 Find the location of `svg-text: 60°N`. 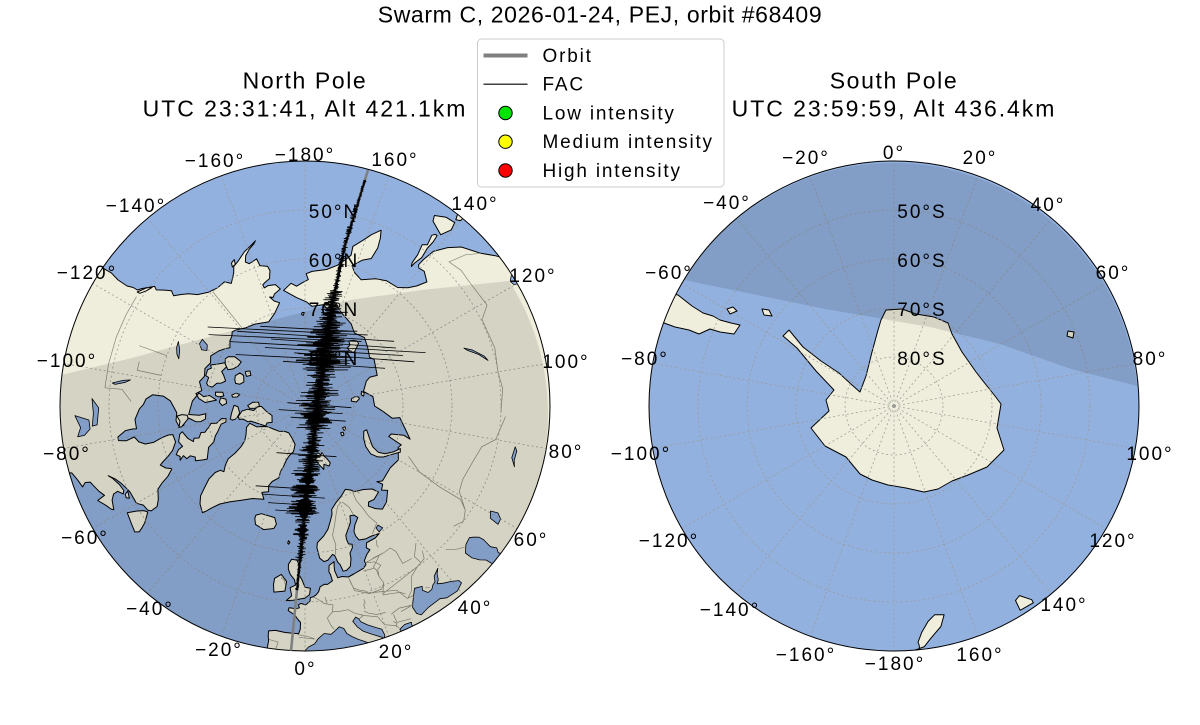

svg-text: 60°N is located at coordinates (334, 261).